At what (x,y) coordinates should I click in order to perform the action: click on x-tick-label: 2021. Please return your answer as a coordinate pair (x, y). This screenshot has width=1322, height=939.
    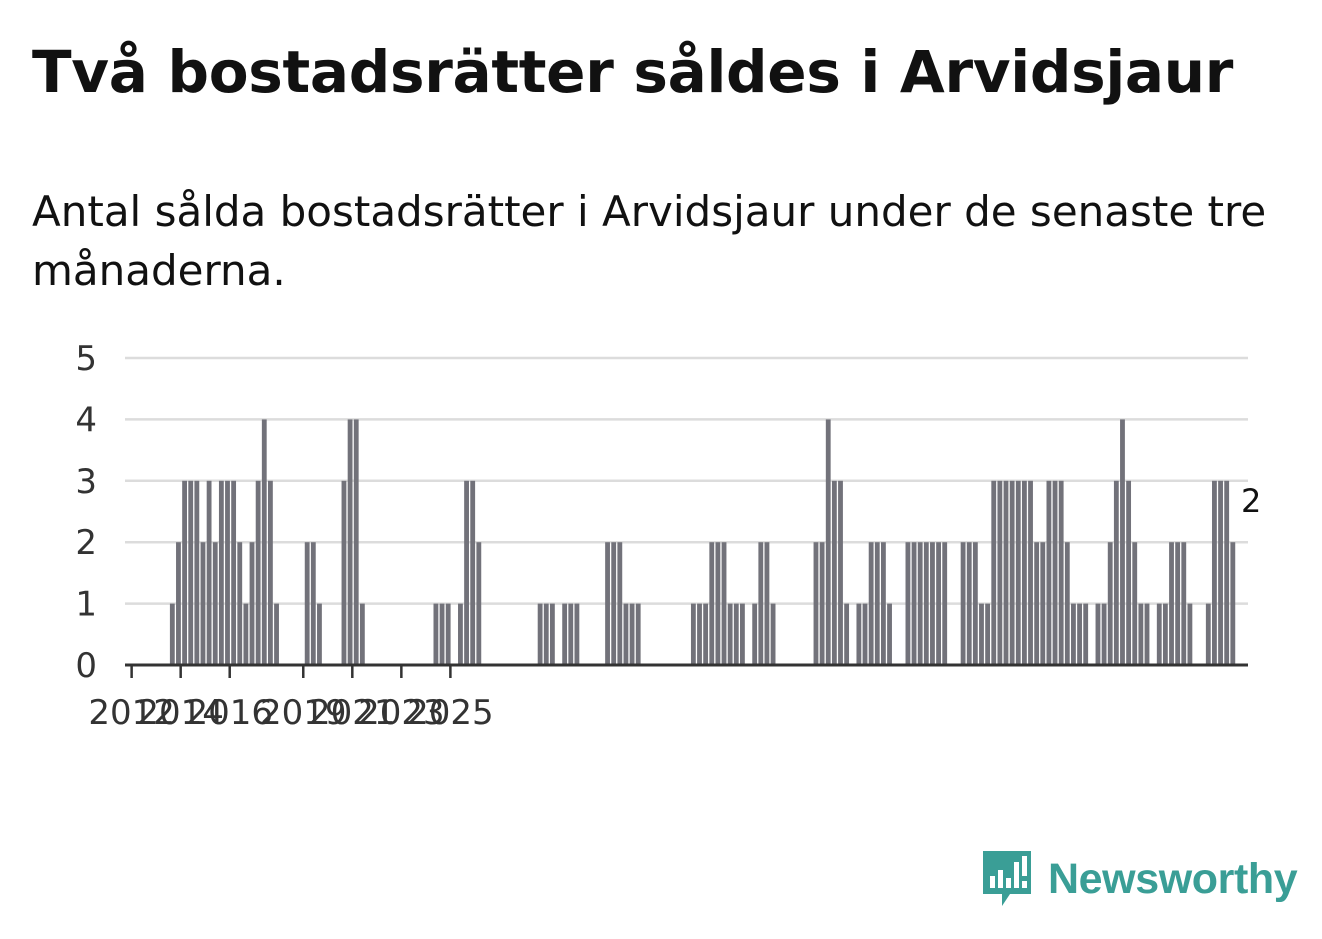
    Looking at the image, I should click on (352, 713).